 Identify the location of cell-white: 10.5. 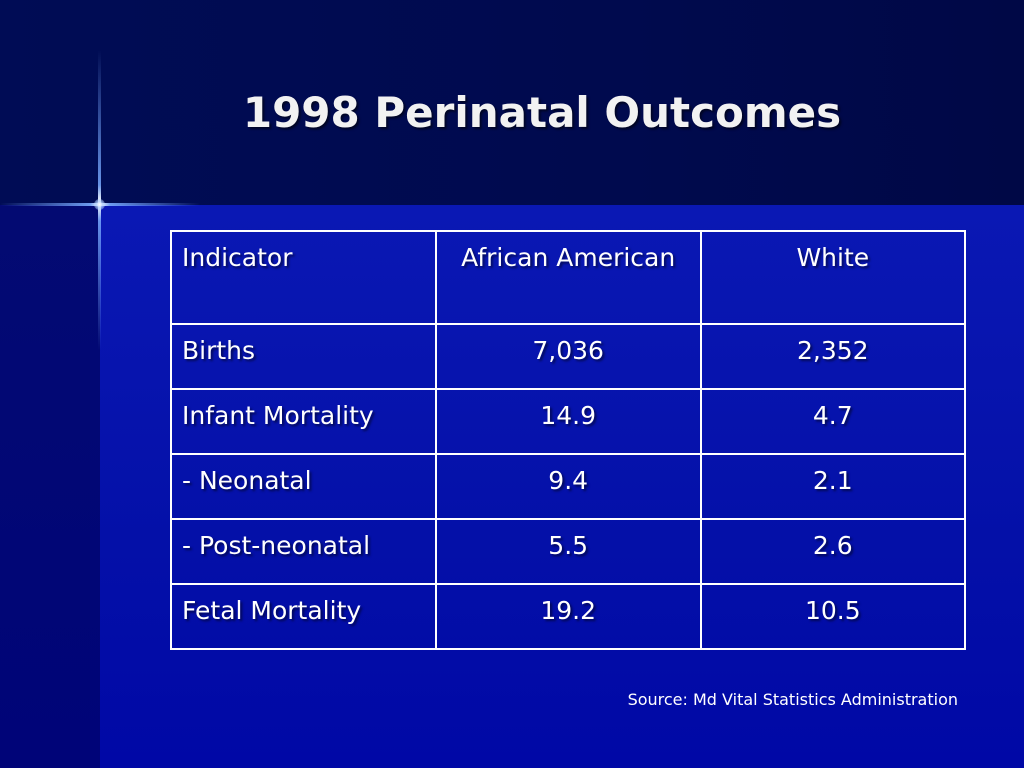
(833, 616).